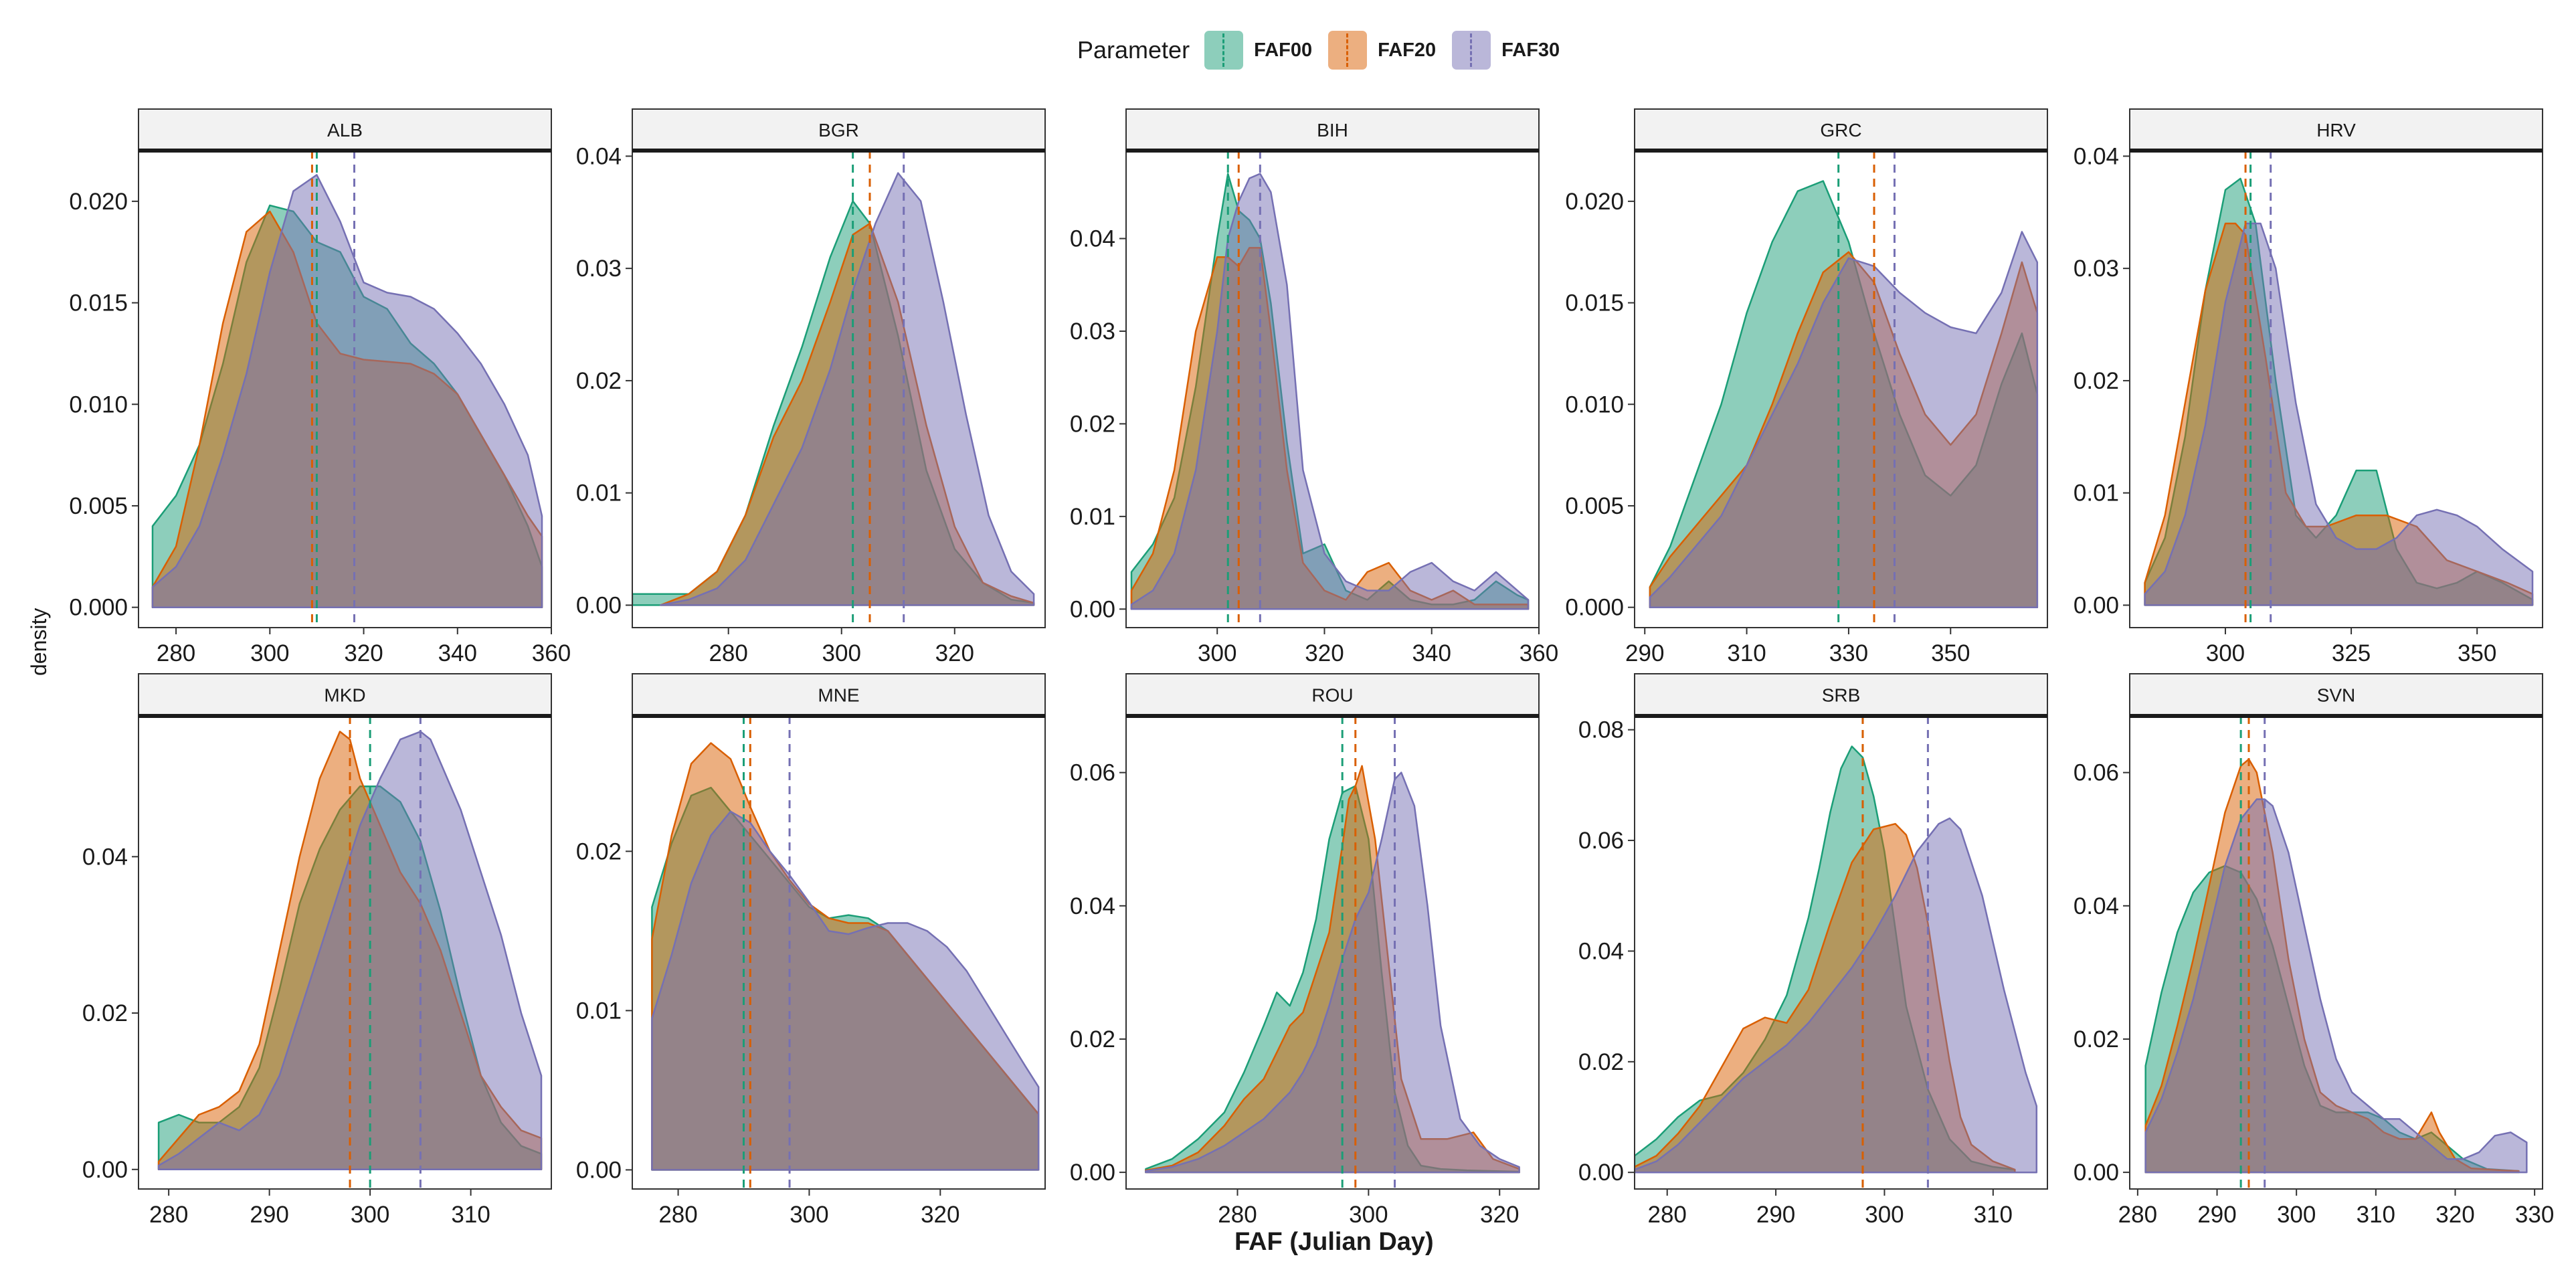 This screenshot has width=2576, height=1284. I want to click on strip-label-hrv: HRV, so click(2336, 130).